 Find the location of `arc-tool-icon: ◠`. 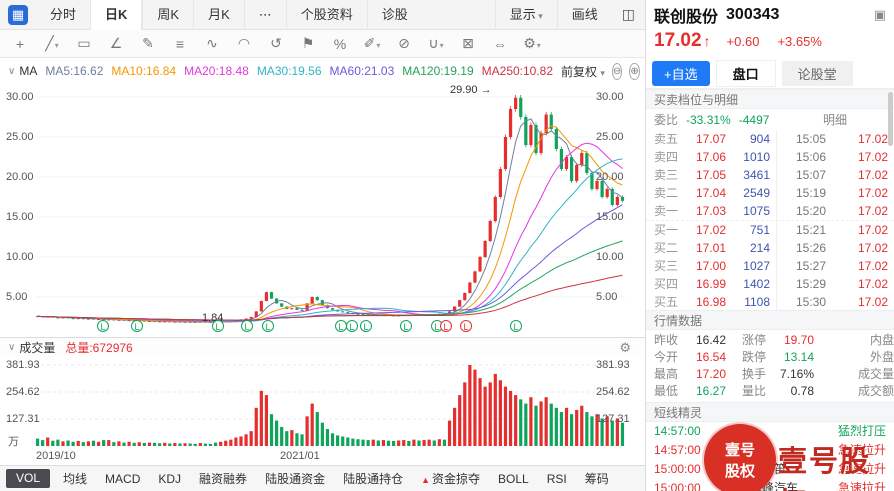

arc-tool-icon: ◠ is located at coordinates (244, 43).